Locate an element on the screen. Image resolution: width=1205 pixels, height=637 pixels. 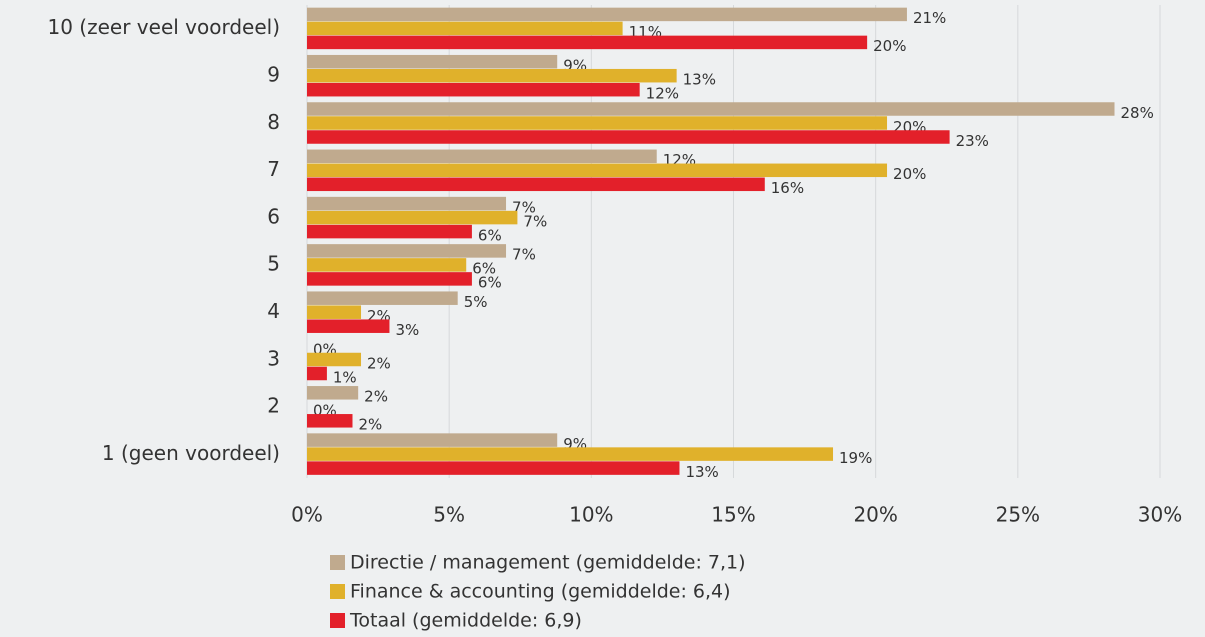
y-tick-label: 2 is located at coordinates (273, 406).